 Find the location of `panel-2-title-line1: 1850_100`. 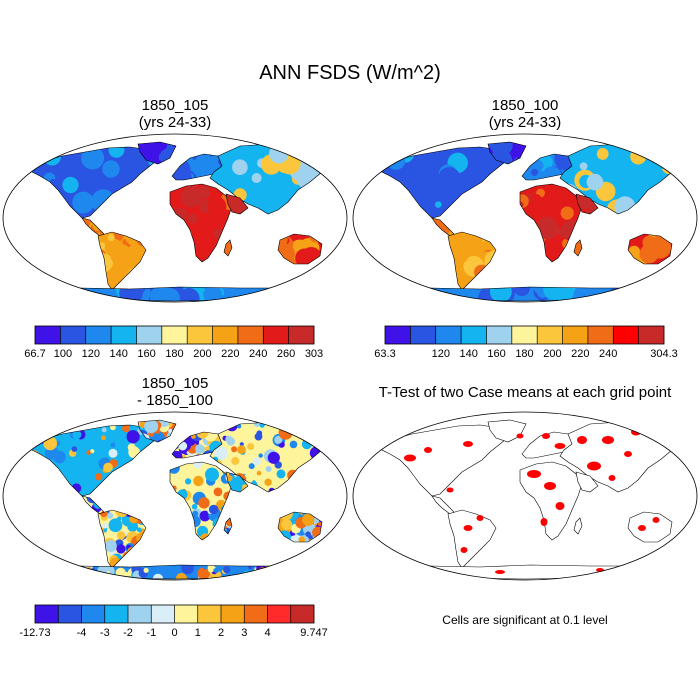

panel-2-title-line1: 1850_100 is located at coordinates (525, 105).